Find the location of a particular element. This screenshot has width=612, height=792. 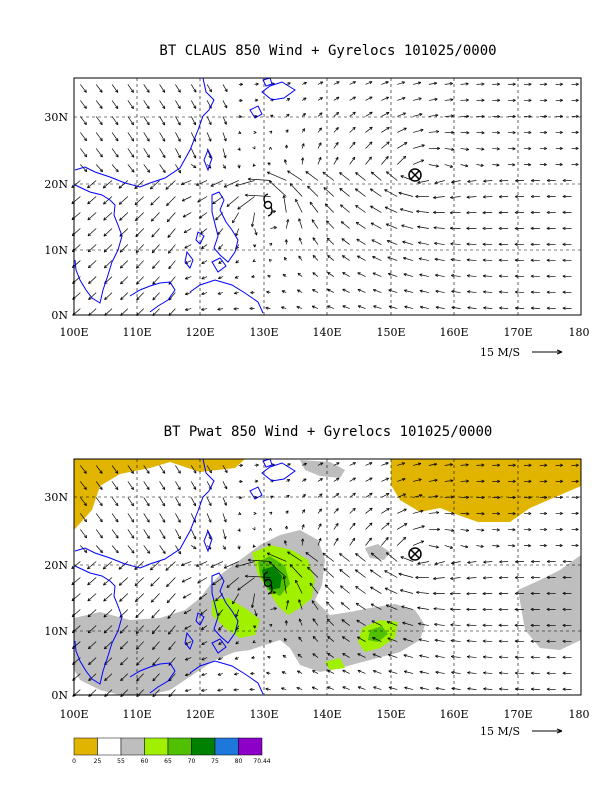

y-tick: 0N is located at coordinates (59, 695).